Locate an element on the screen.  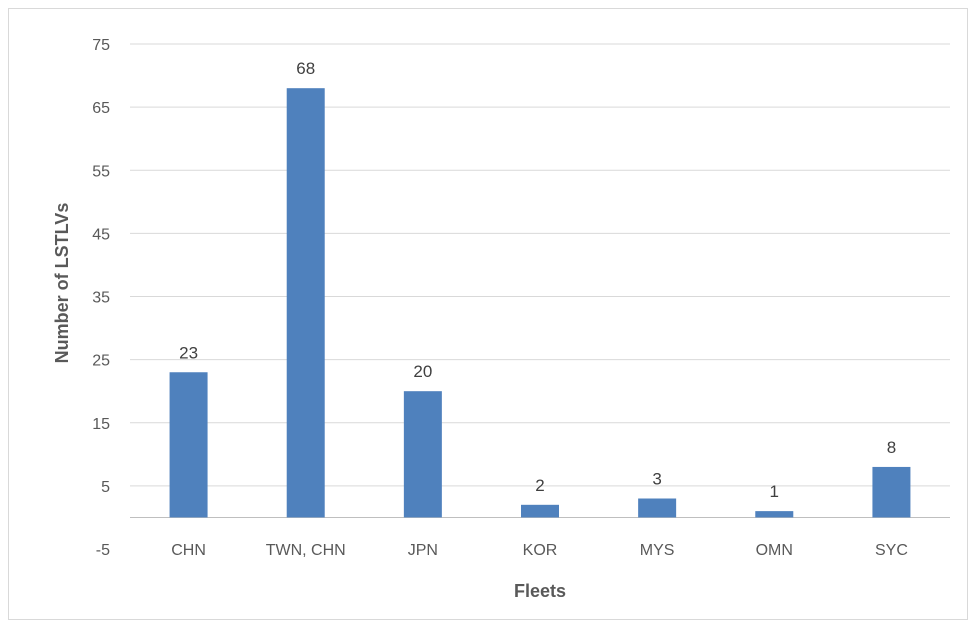
data-label: 23 is located at coordinates (188, 352).